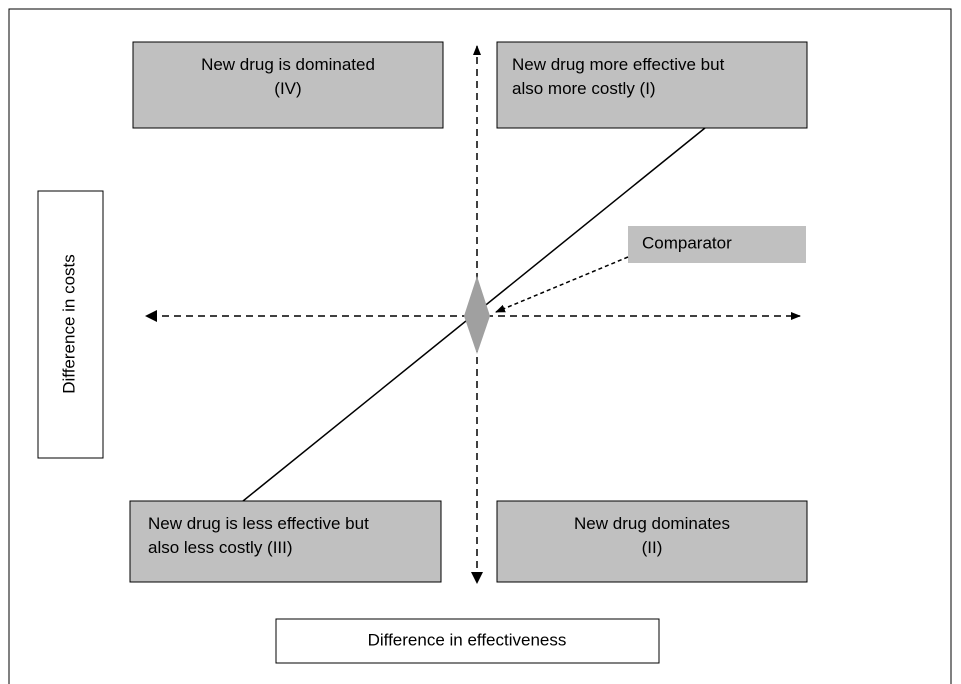 The image size is (961, 684). I want to click on x-axis-label: Difference in effectiveness, so click(467, 639).